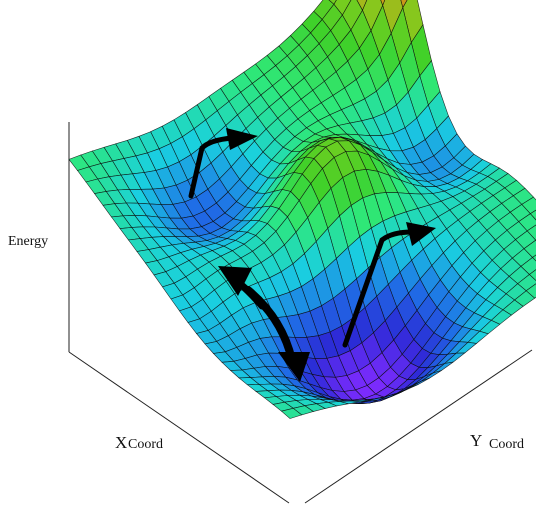 This screenshot has width=536, height=508. I want to click on x-coord-axis-label: X Coord, so click(139, 442).